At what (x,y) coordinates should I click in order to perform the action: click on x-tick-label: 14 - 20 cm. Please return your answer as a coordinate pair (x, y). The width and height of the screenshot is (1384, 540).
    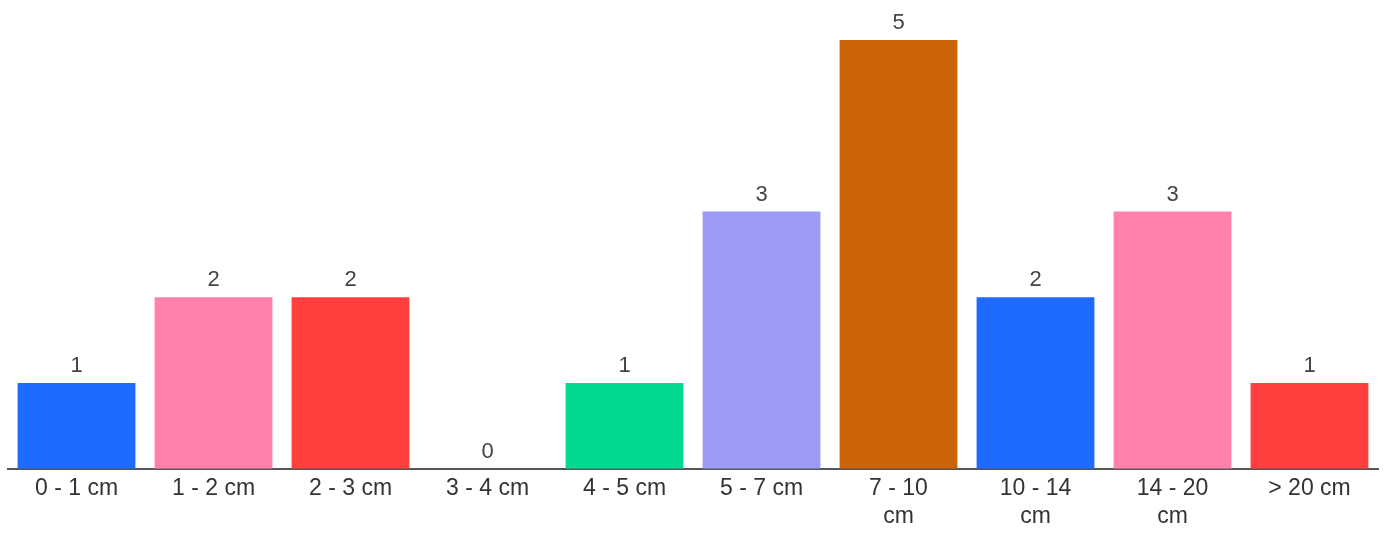
    Looking at the image, I should click on (1172, 500).